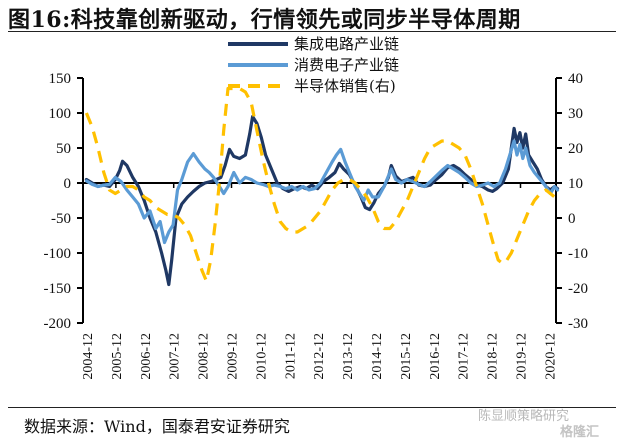 The image size is (620, 441). What do you see at coordinates (261, 356) in the screenshot?
I see `x-tick-label: 2010-12` at bounding box center [261, 356].